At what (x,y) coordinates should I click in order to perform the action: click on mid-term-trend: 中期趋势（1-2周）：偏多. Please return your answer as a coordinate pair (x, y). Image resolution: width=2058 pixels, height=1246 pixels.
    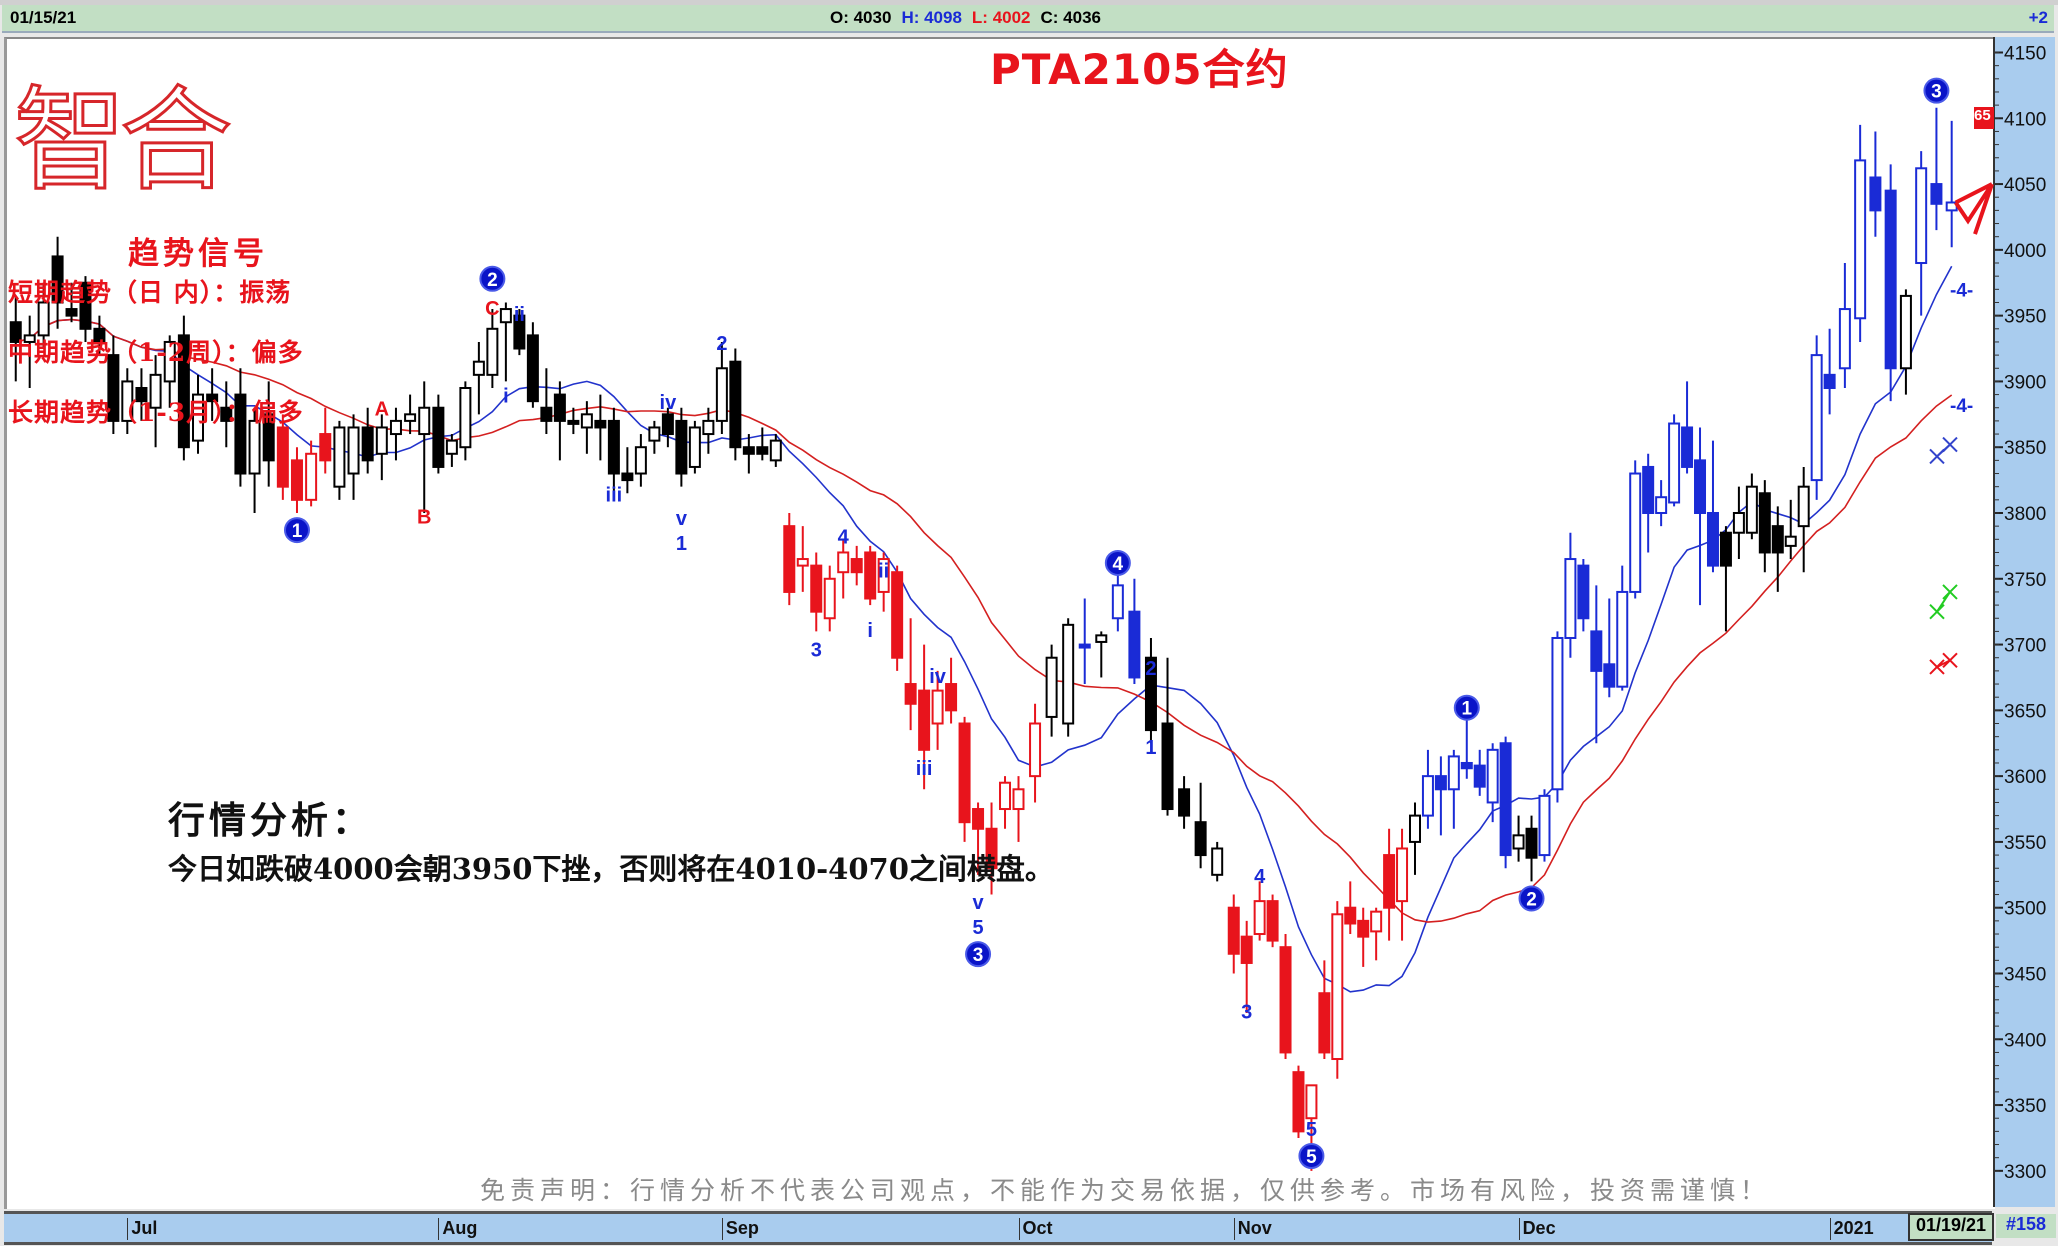
    Looking at the image, I should click on (156, 352).